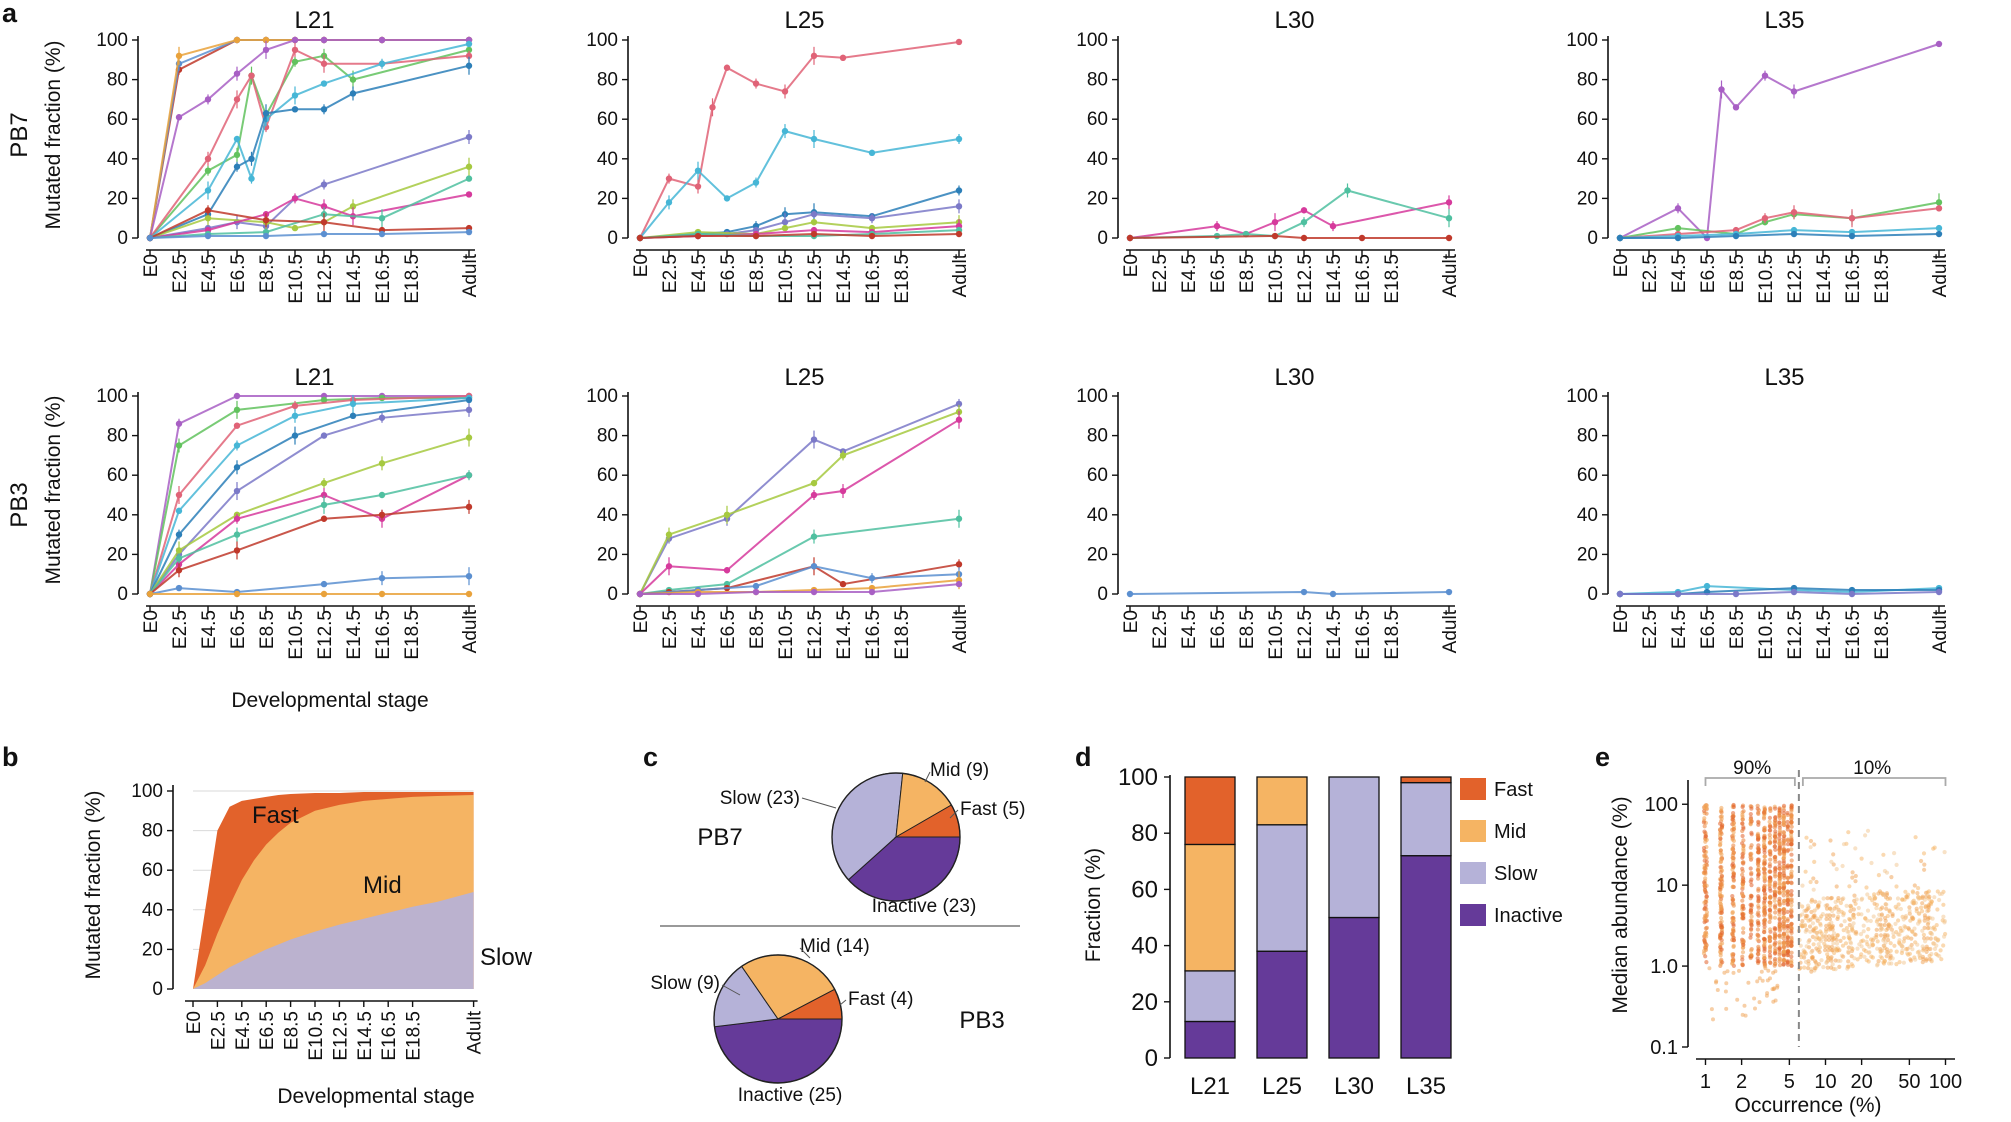 The image size is (2011, 1122). Describe the element at coordinates (19, 134) in the screenshot. I see `row-label-pb7: PB7` at that location.